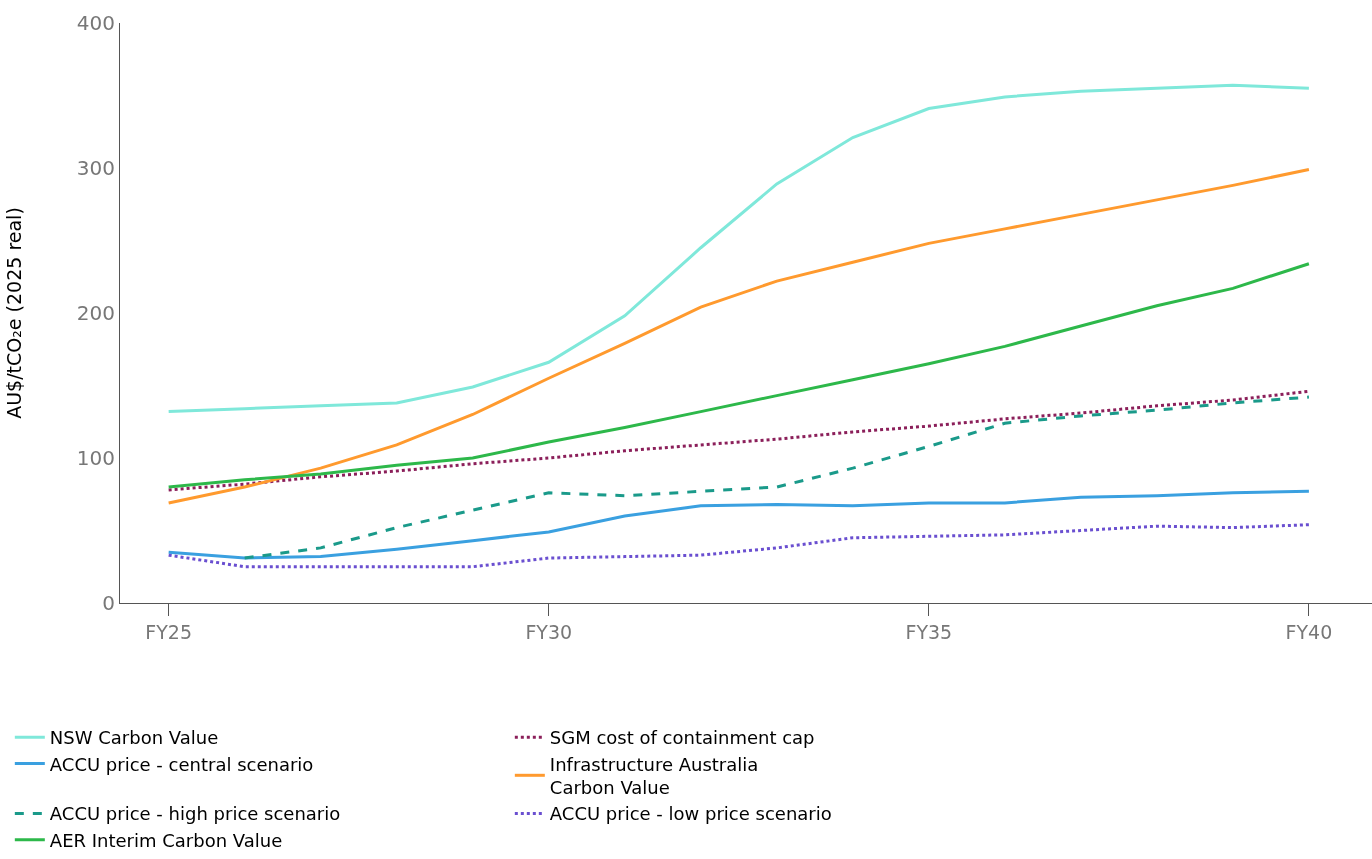 The height and width of the screenshot is (859, 1372). What do you see at coordinates (95, 458) in the screenshot?
I see `y-tick-label: 100` at bounding box center [95, 458].